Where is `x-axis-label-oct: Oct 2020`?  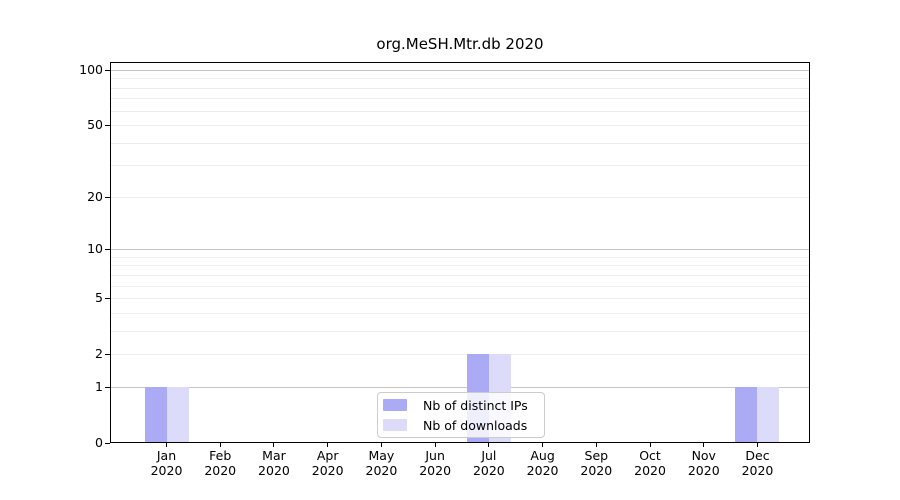 x-axis-label-oct: Oct 2020 is located at coordinates (650, 463).